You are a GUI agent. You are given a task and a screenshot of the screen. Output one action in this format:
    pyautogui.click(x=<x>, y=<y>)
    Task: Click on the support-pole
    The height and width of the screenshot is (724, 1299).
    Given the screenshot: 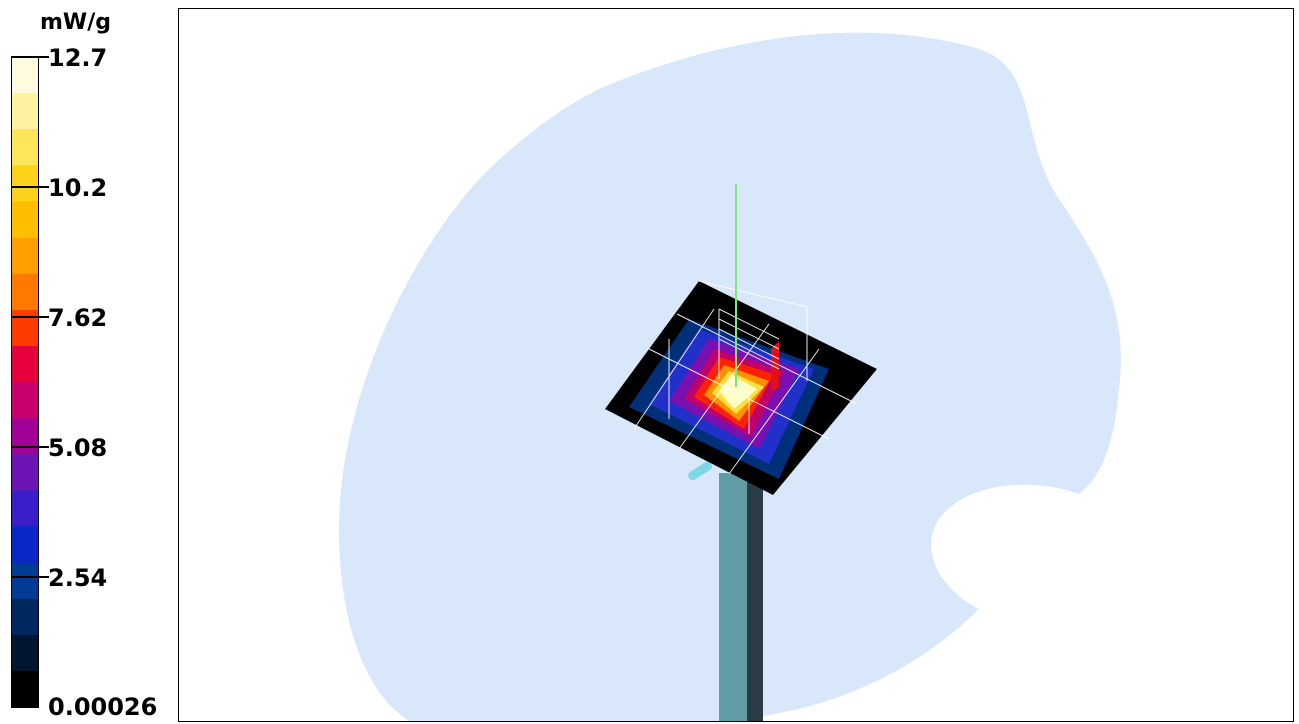 What is the action you would take?
    pyautogui.click(x=734, y=597)
    